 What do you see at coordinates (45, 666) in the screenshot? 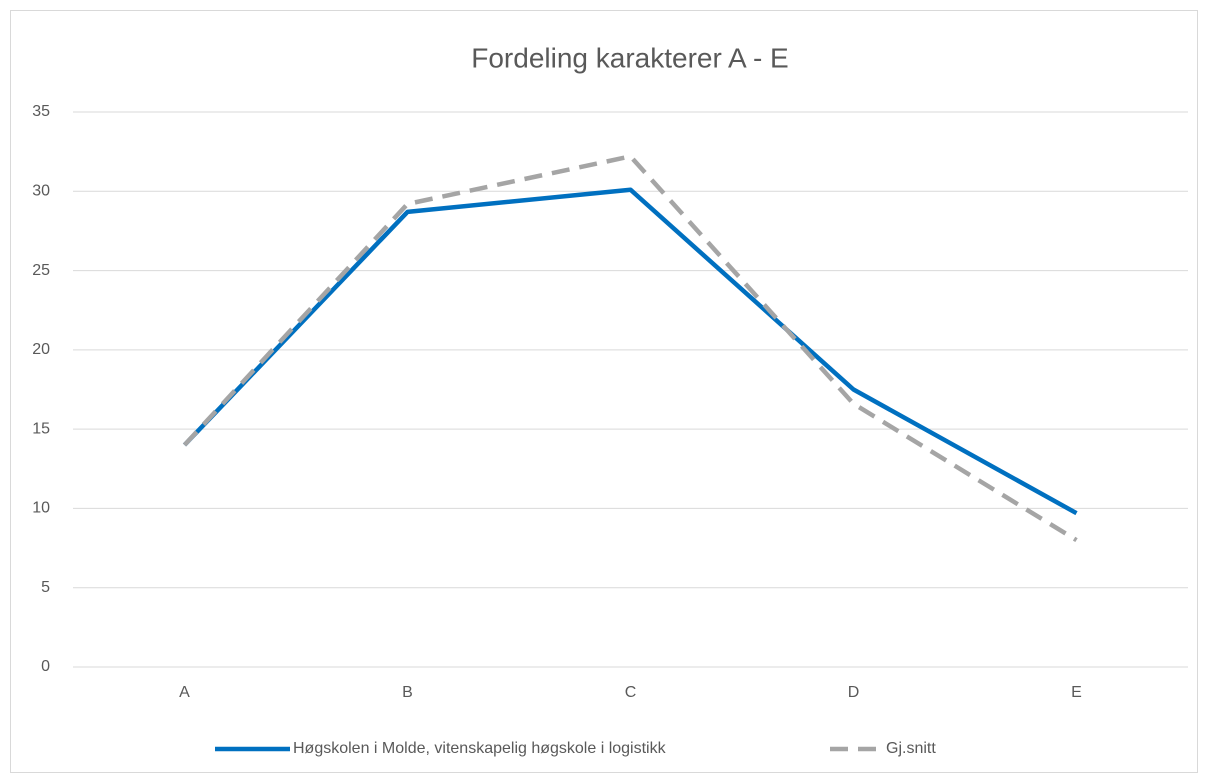
I see `y-tick-label: 0` at bounding box center [45, 666].